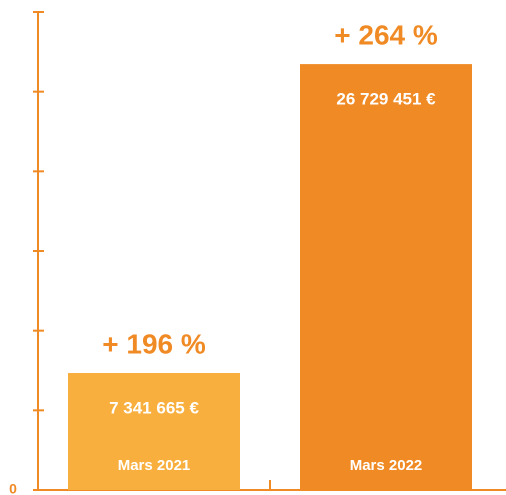 The width and height of the screenshot is (506, 495). Describe the element at coordinates (13, 488) in the screenshot. I see `y-tick-label: 0` at that location.